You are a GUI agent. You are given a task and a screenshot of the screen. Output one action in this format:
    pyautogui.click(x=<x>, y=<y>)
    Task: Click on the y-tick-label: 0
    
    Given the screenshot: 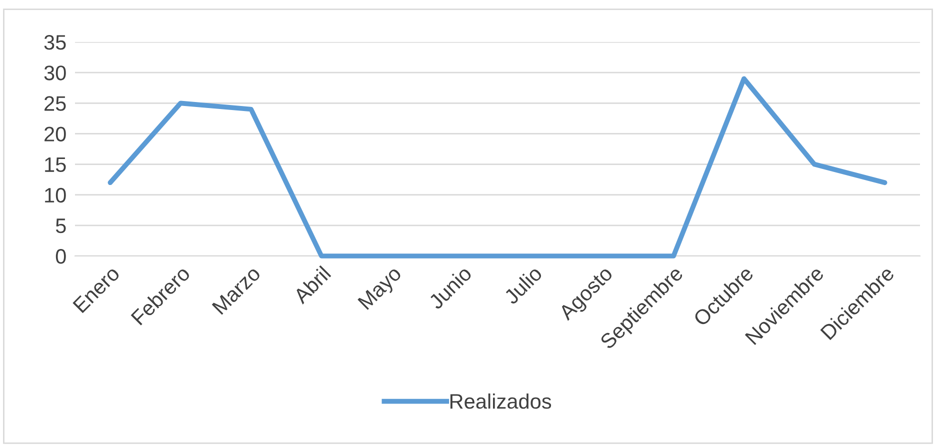 What is the action you would take?
    pyautogui.click(x=61, y=256)
    